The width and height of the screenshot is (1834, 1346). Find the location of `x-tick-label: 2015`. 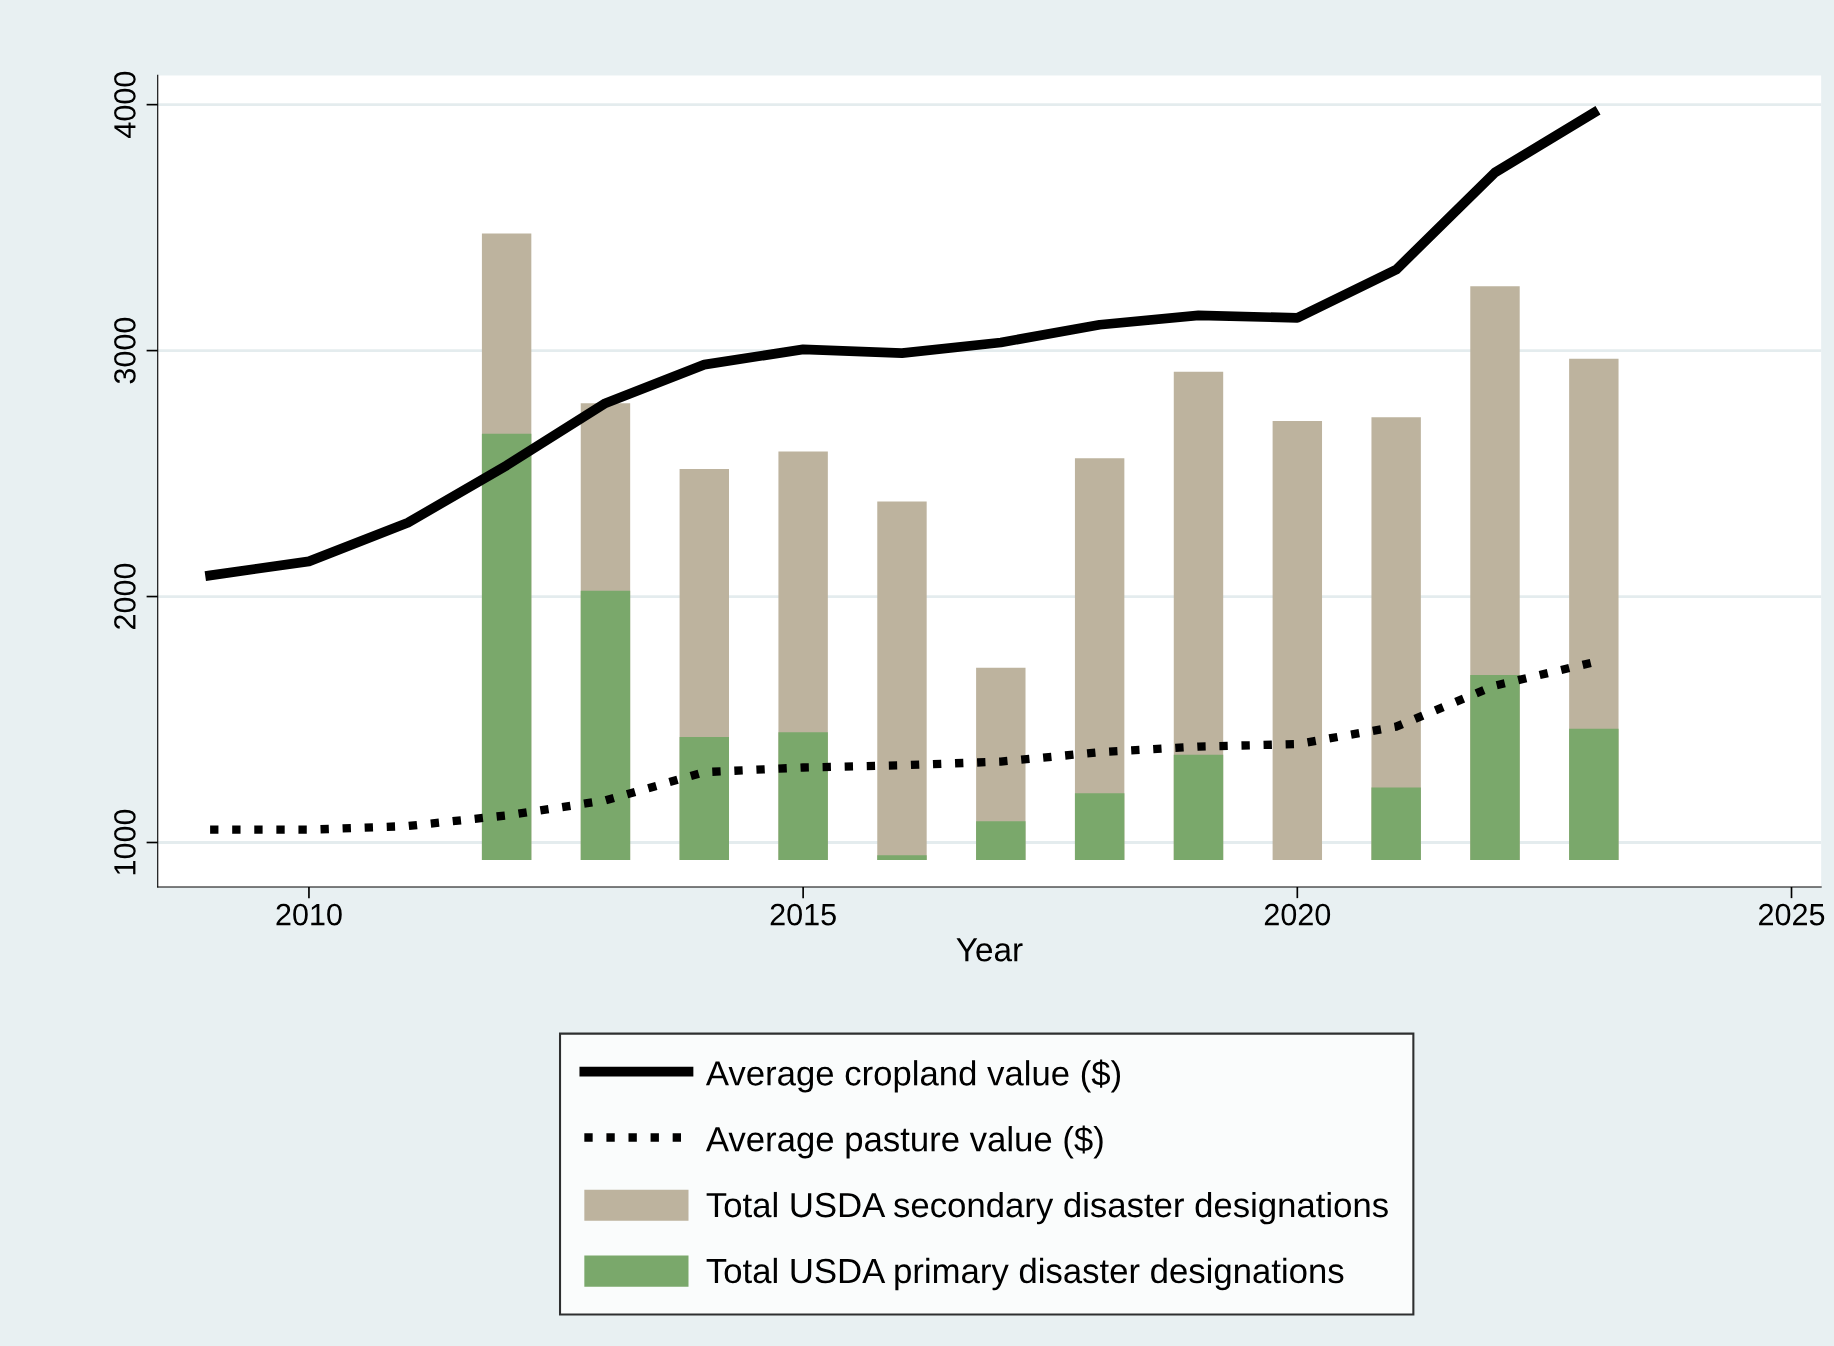

x-tick-label: 2015 is located at coordinates (803, 914).